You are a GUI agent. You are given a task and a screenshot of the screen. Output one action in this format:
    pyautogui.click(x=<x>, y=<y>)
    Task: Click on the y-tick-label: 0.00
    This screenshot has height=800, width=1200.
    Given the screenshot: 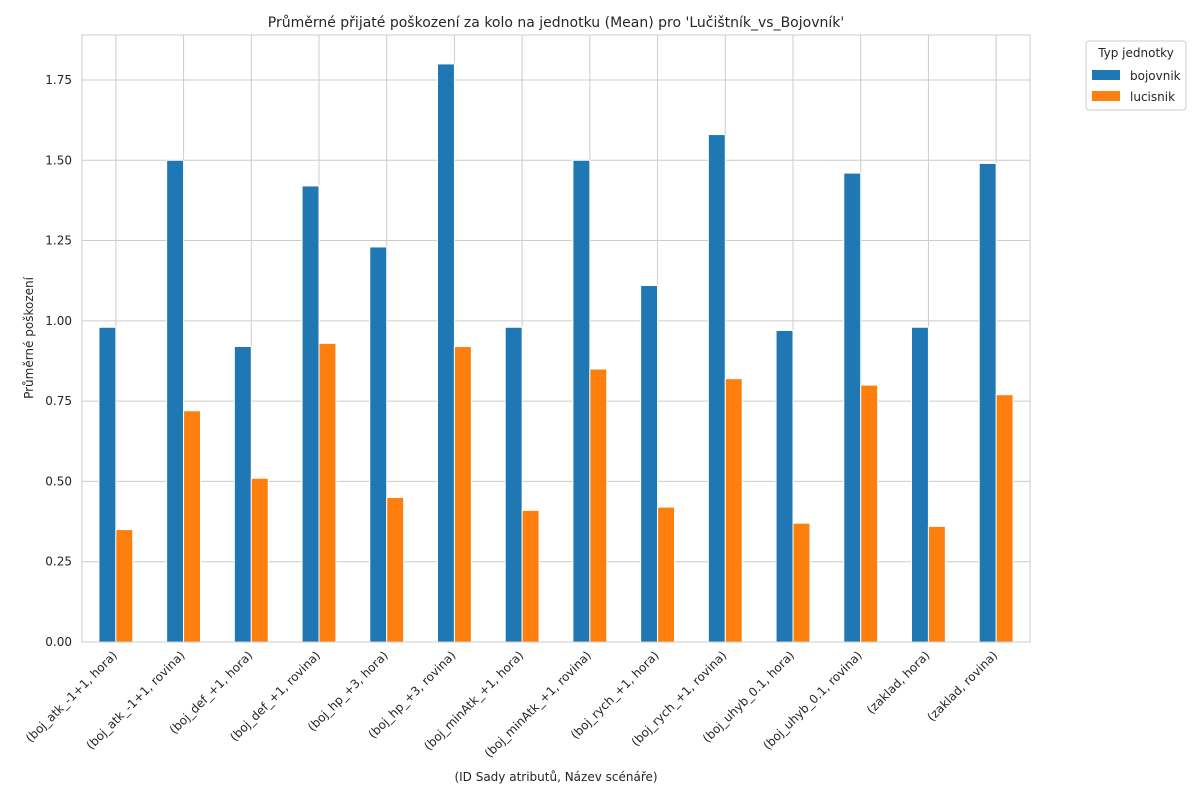 What is the action you would take?
    pyautogui.click(x=58, y=642)
    